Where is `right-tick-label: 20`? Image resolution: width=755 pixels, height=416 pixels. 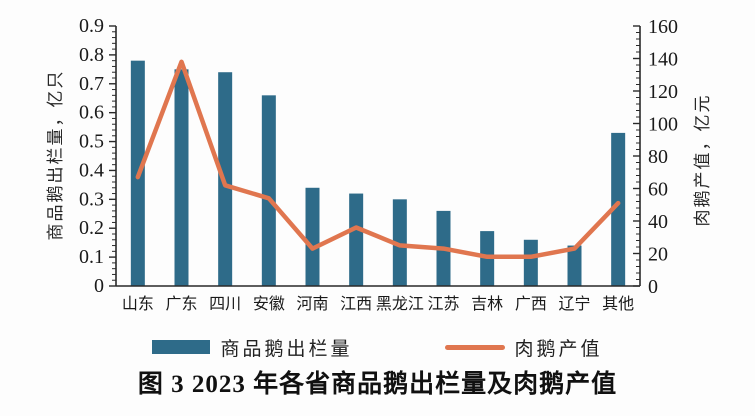
right-tick-label: 20 is located at coordinates (658, 255).